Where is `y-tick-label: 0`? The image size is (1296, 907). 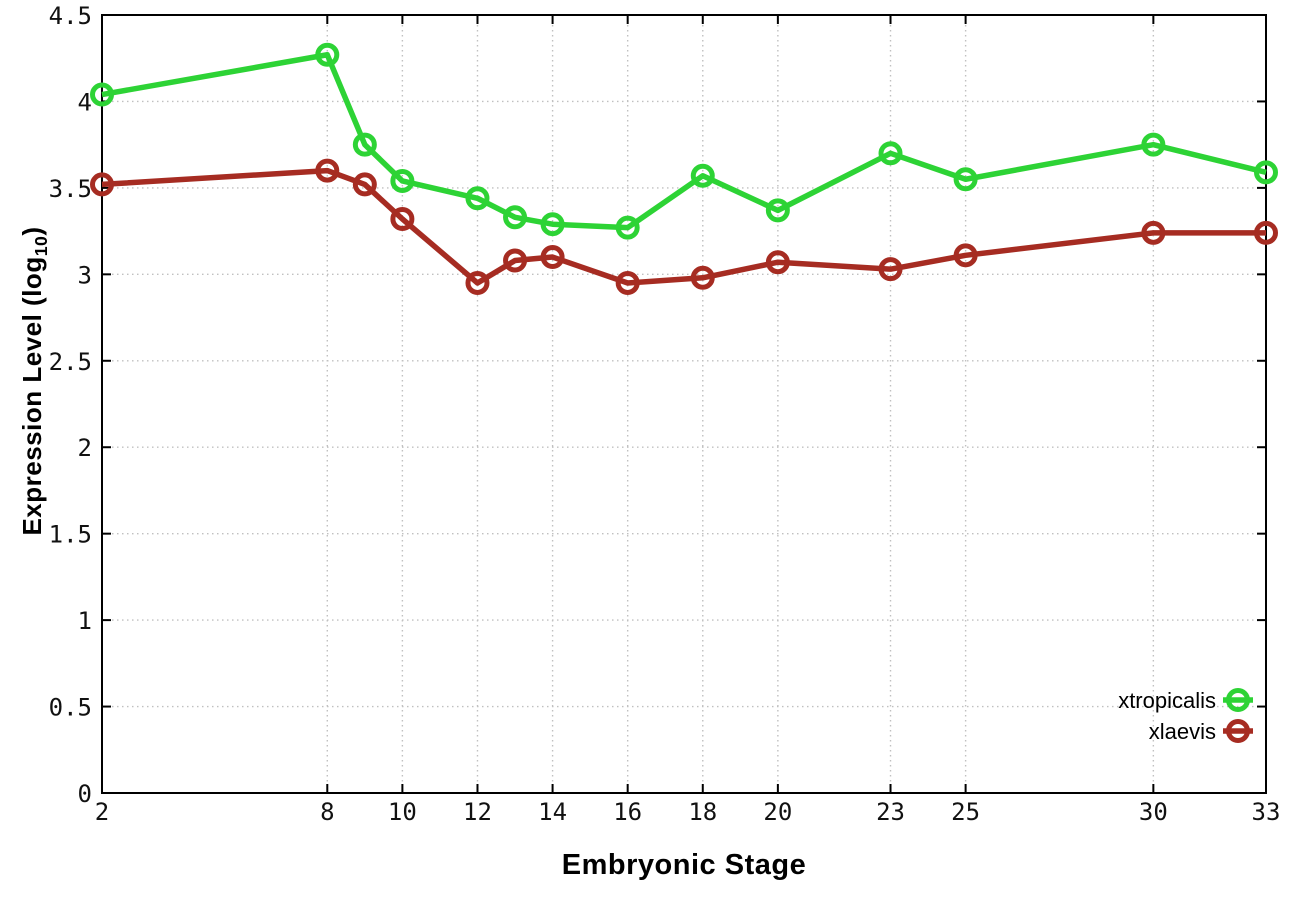
y-tick-label: 0 is located at coordinates (85, 794).